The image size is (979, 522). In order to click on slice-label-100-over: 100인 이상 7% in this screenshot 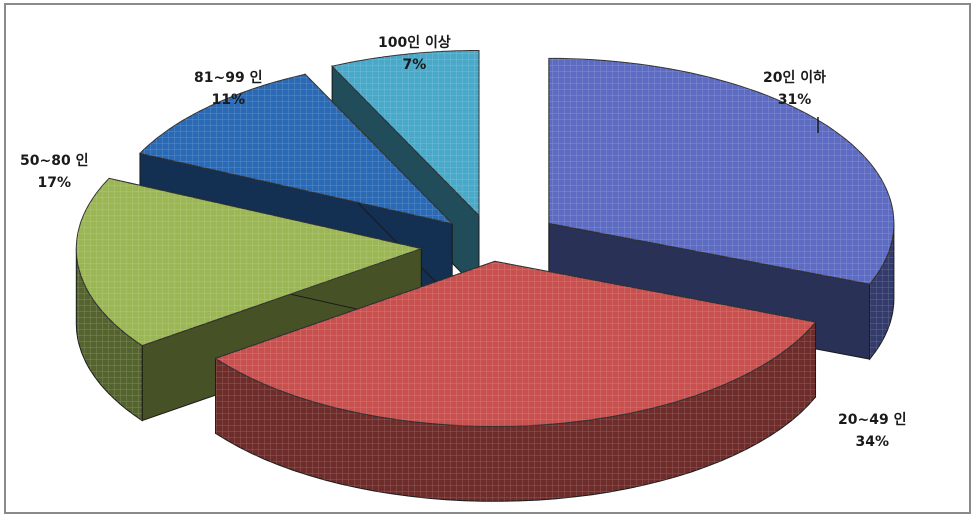, I will do `click(414, 54)`.